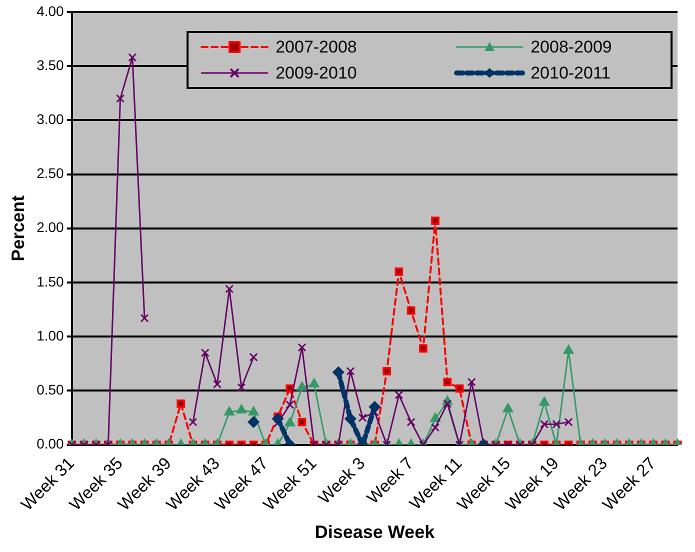 The height and width of the screenshot is (552, 695). What do you see at coordinates (50, 390) in the screenshot?
I see `y-tick-label: 0.50` at bounding box center [50, 390].